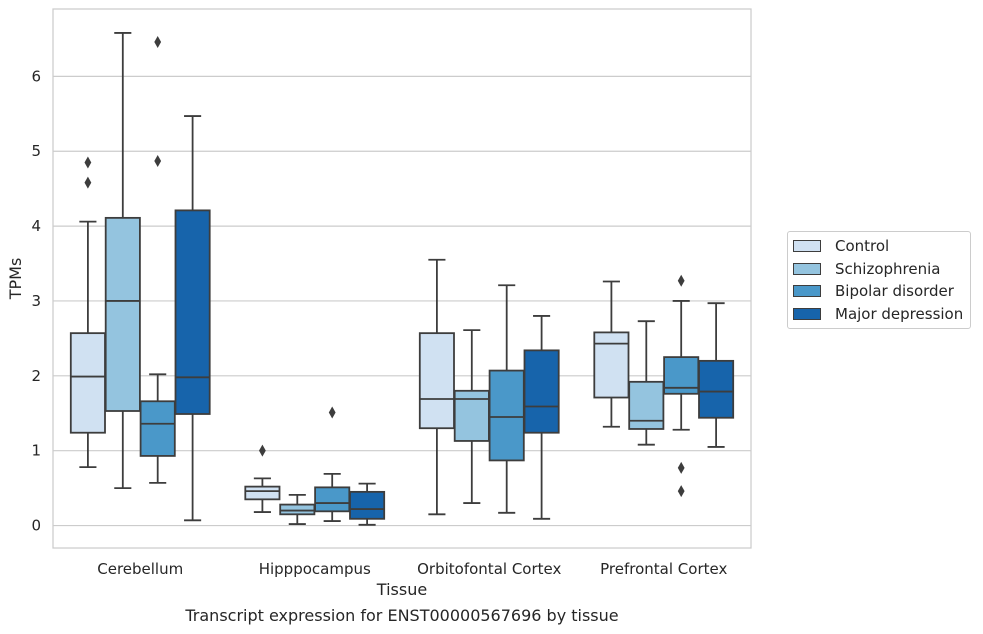 The image size is (983, 634). What do you see at coordinates (899, 313) in the screenshot?
I see `legend-label: Major depression` at bounding box center [899, 313].